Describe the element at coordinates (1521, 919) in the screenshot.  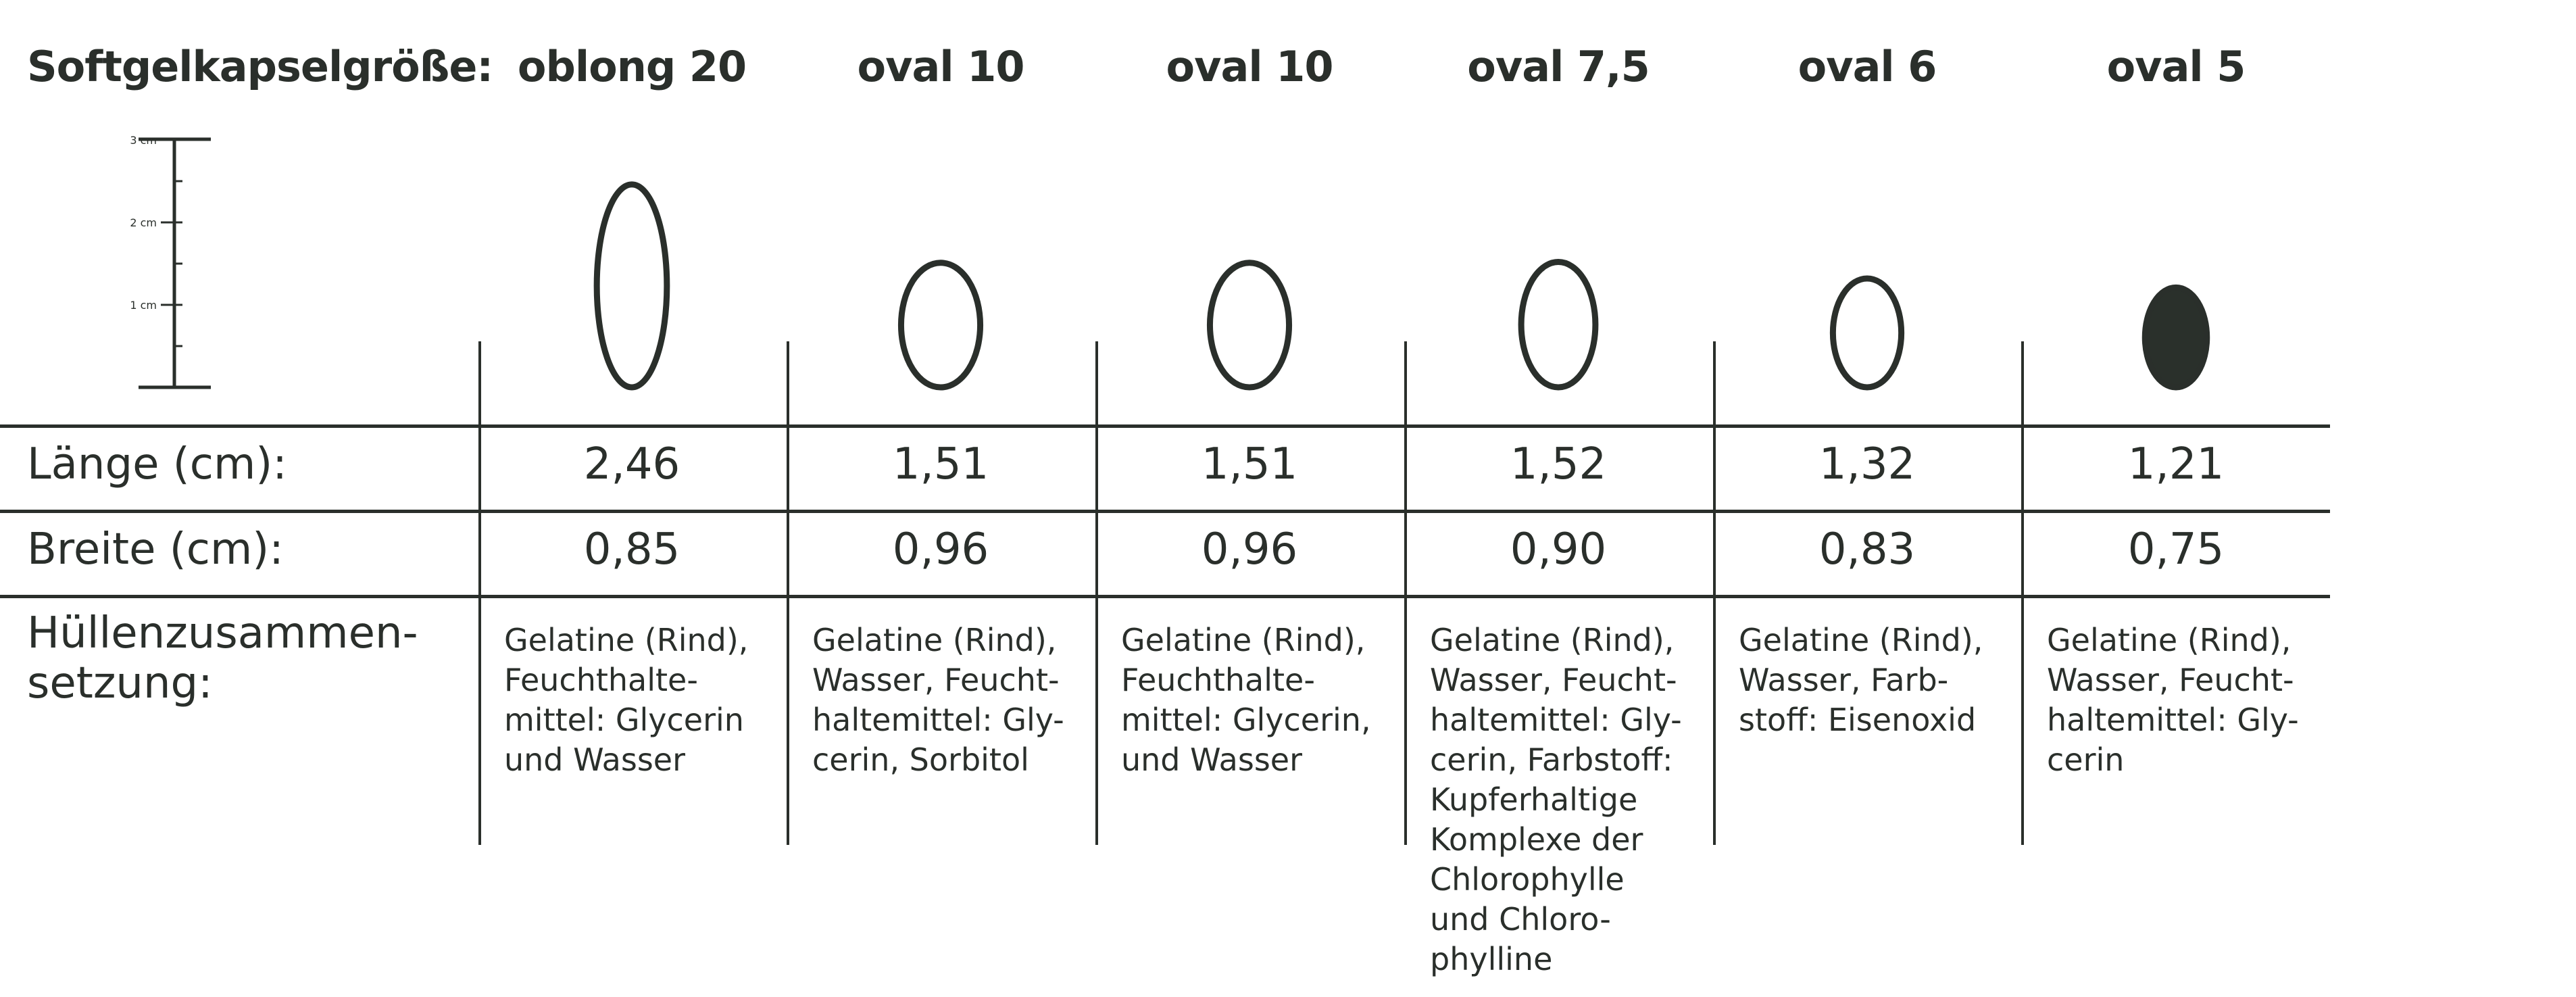
I see `composition-line: und Chloro-` at that location.